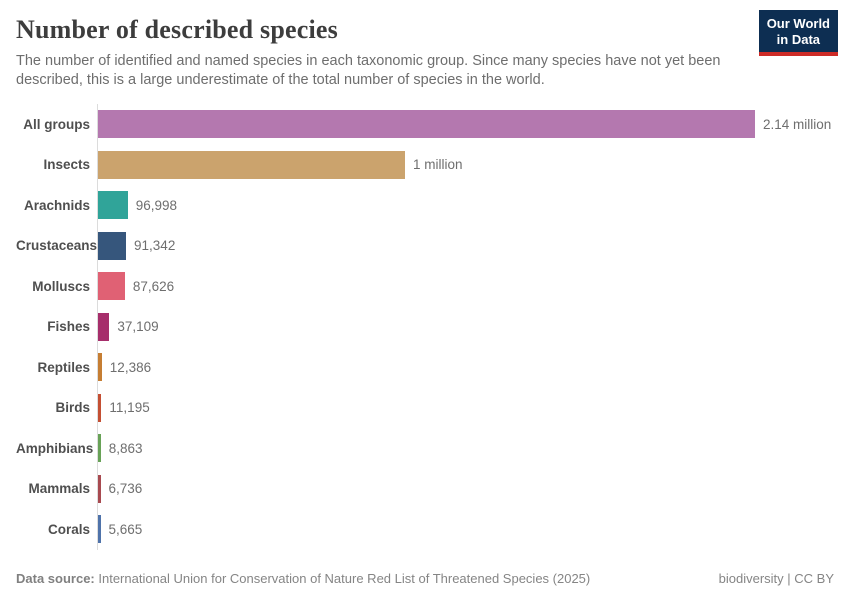 The image size is (850, 600). What do you see at coordinates (68, 529) in the screenshot?
I see `category-label: Corals` at bounding box center [68, 529].